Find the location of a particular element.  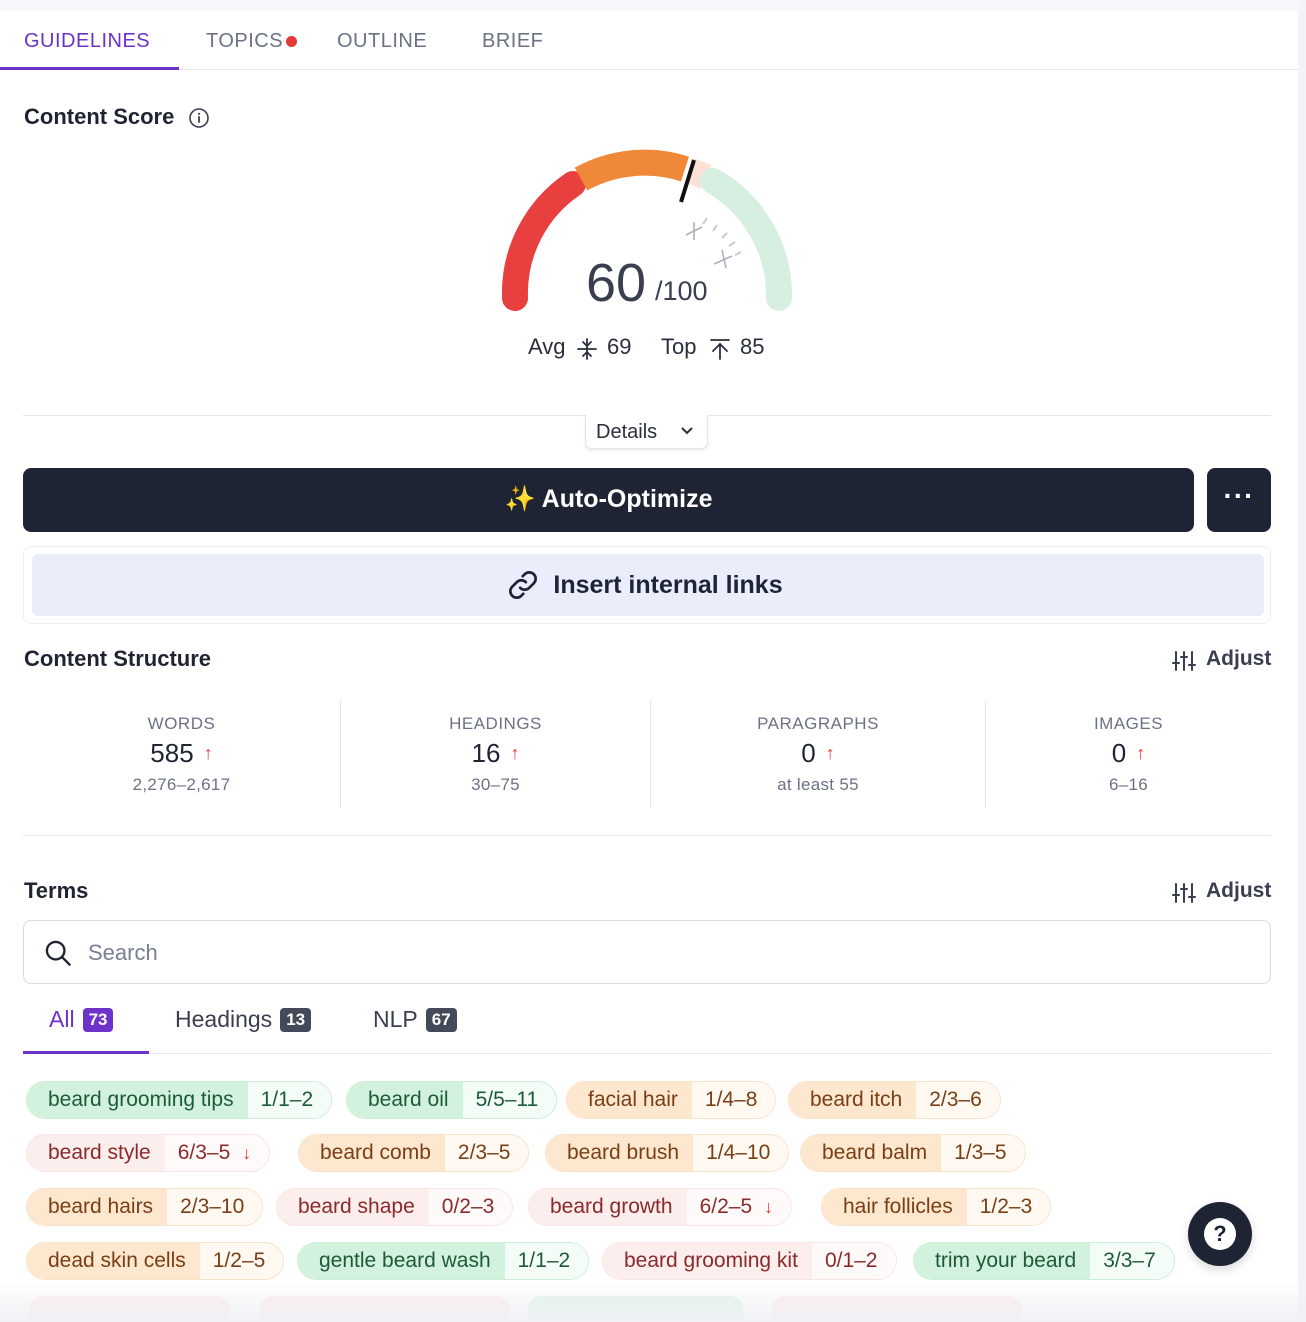

stat-images: IMAGES 0 ↑ 6–16 is located at coordinates (1128, 754).